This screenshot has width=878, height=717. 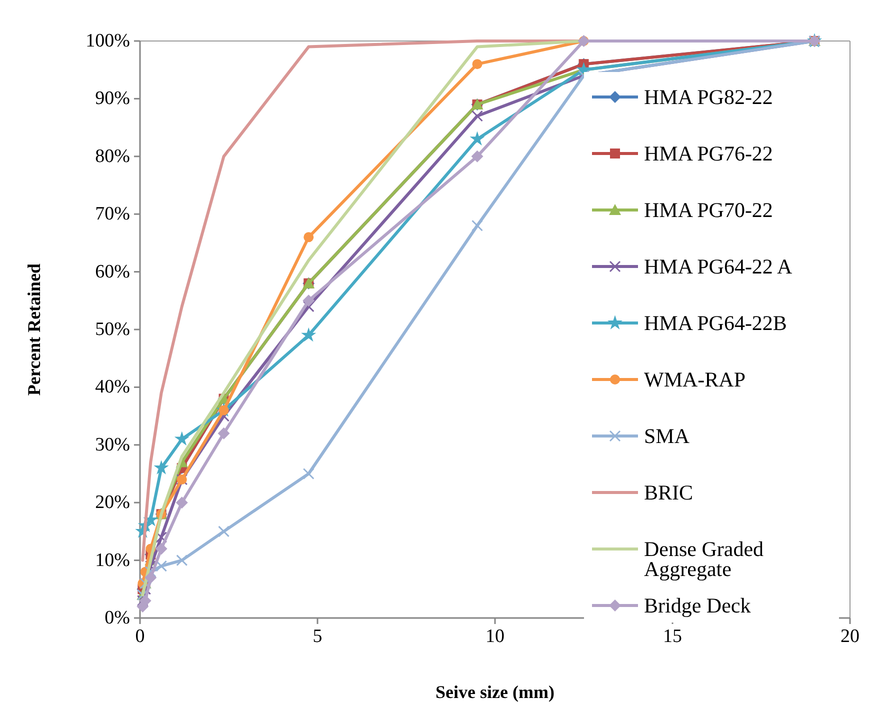 I want to click on legend-label: SMA, so click(x=667, y=436).